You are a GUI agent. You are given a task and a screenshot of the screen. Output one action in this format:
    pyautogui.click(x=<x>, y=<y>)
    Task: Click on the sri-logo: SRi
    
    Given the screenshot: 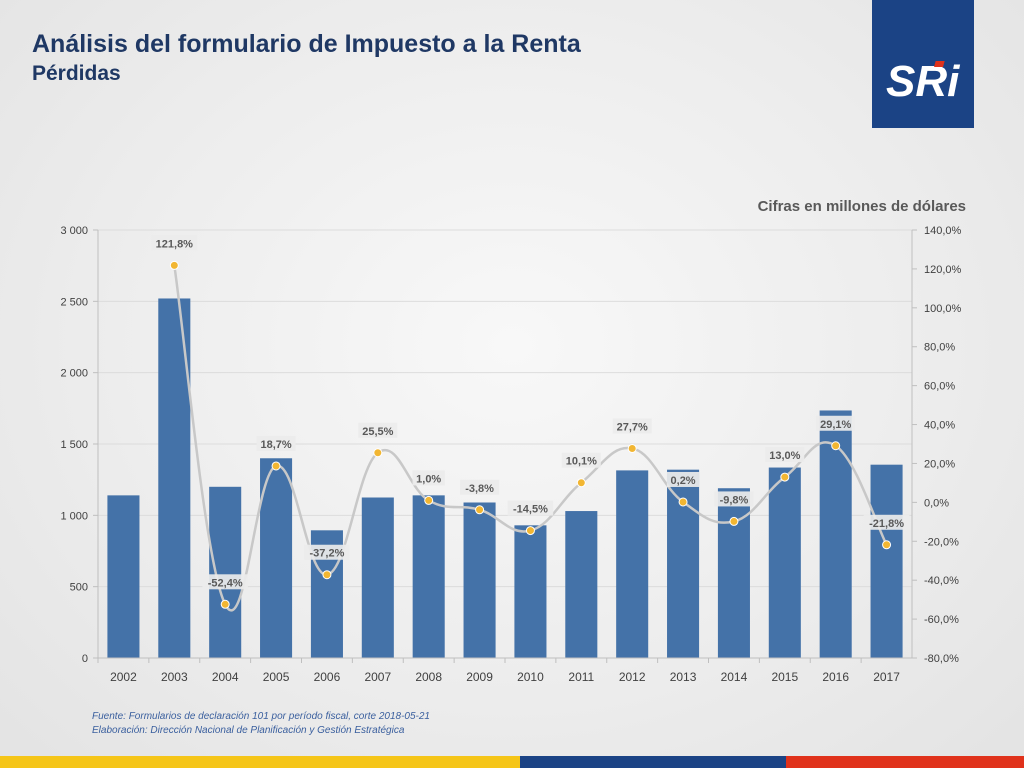 What is the action you would take?
    pyautogui.click(x=923, y=64)
    